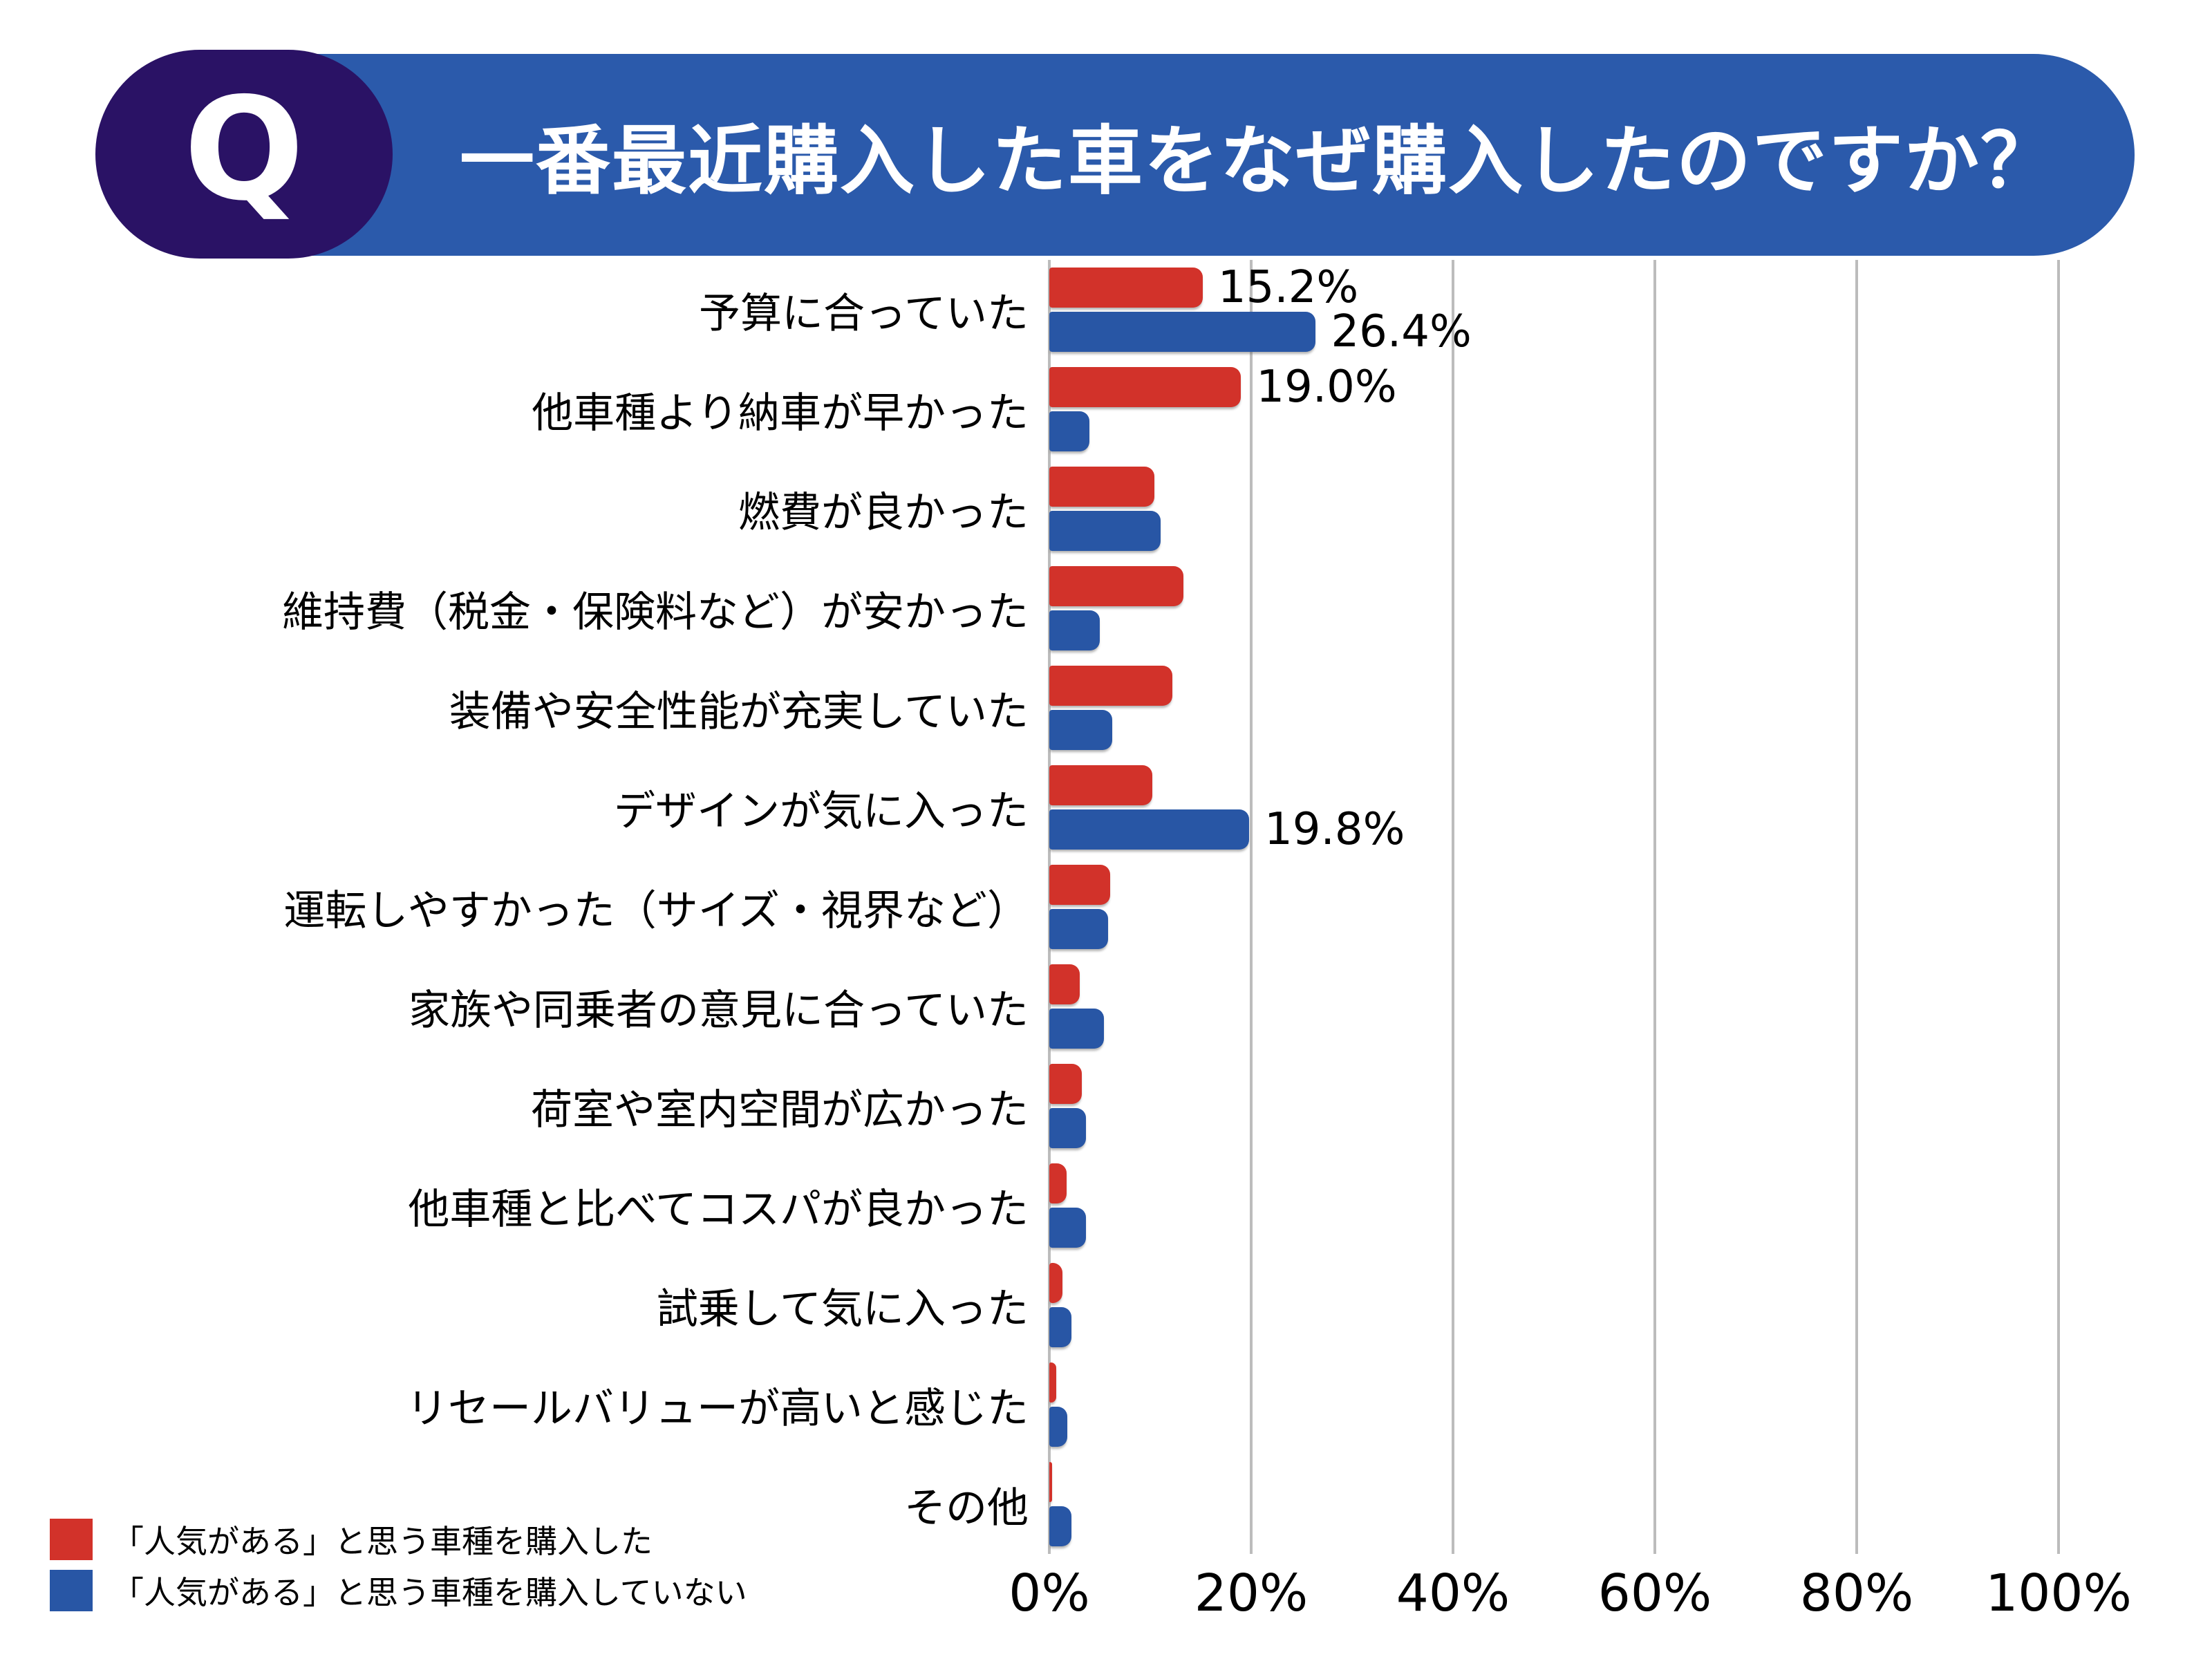  Describe the element at coordinates (883, 513) in the screenshot. I see `category-label: 燃費が良かった` at that location.